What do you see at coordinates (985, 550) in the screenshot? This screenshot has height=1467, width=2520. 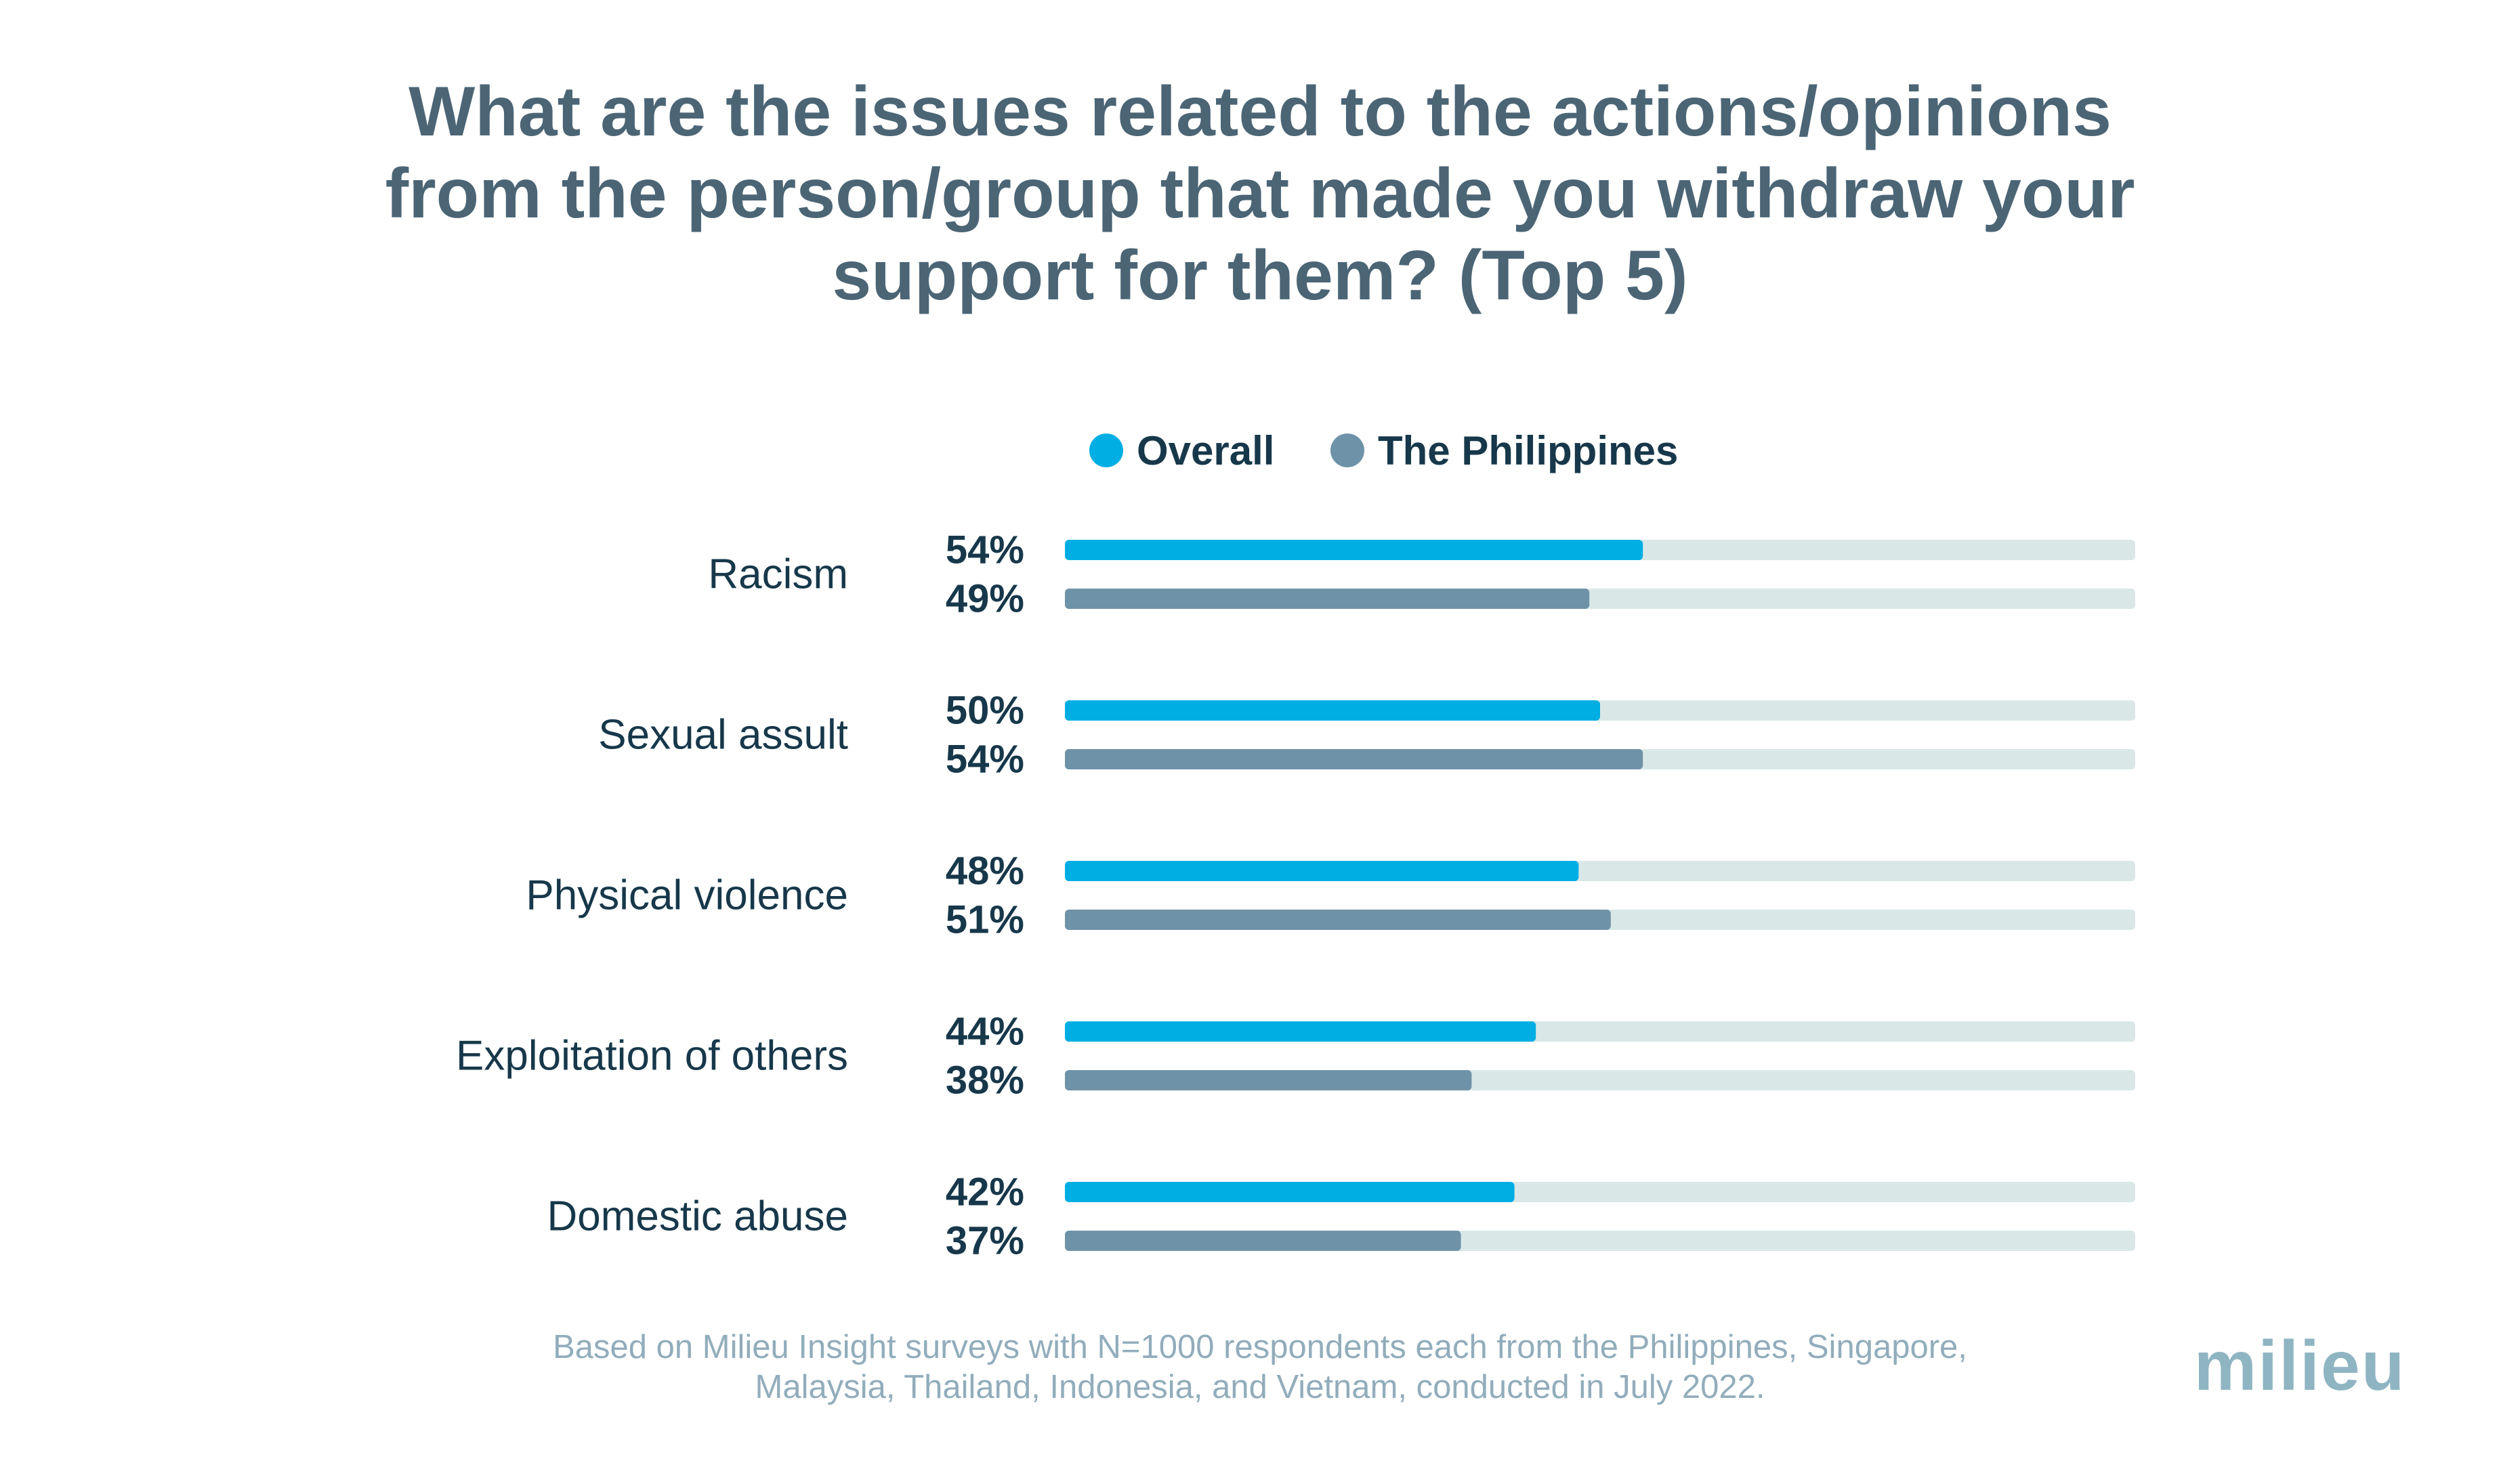 I see `value-label-racism-overall: 54%` at bounding box center [985, 550].